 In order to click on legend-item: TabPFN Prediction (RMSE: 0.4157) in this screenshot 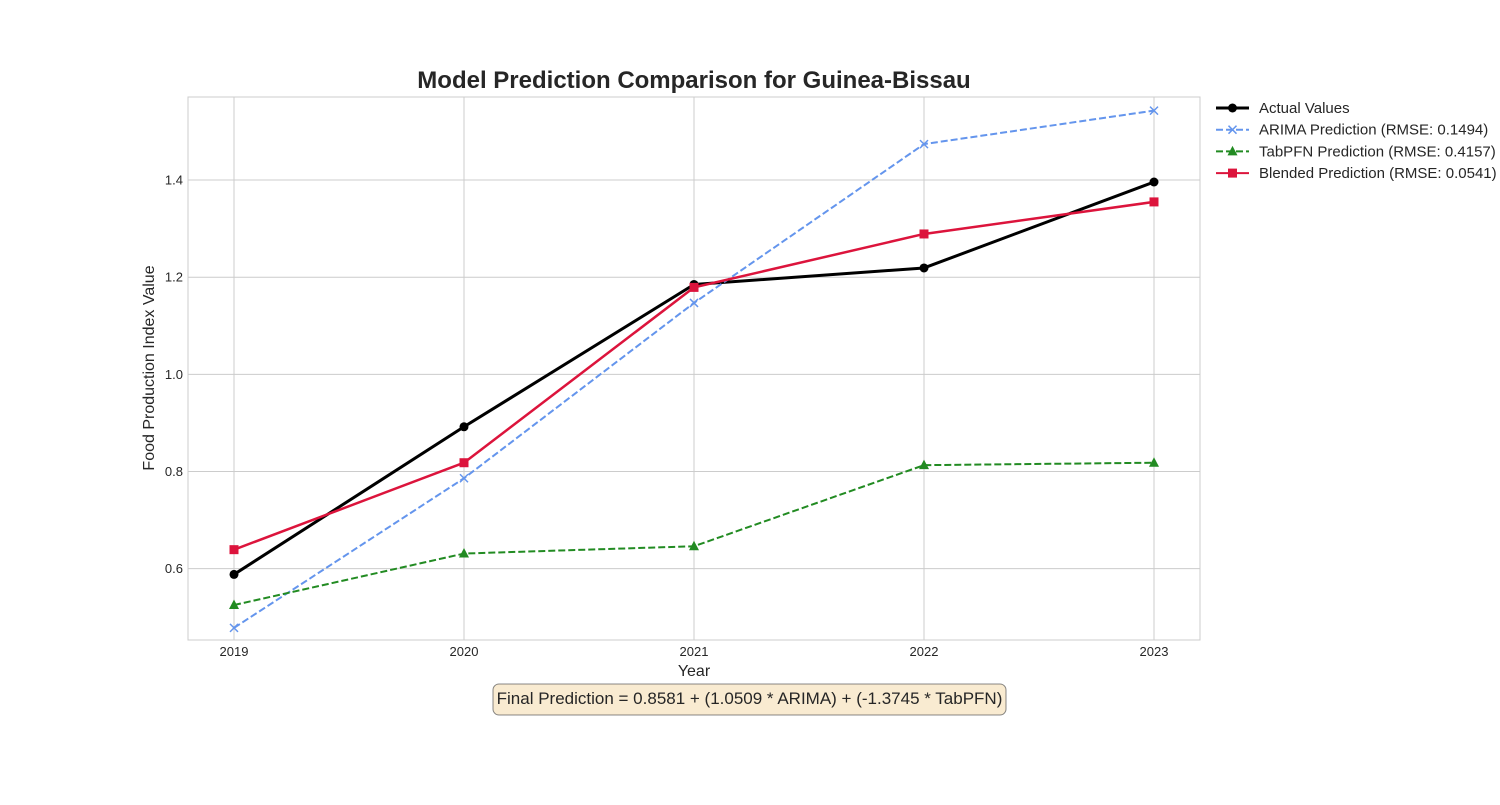, I will do `click(1356, 151)`.